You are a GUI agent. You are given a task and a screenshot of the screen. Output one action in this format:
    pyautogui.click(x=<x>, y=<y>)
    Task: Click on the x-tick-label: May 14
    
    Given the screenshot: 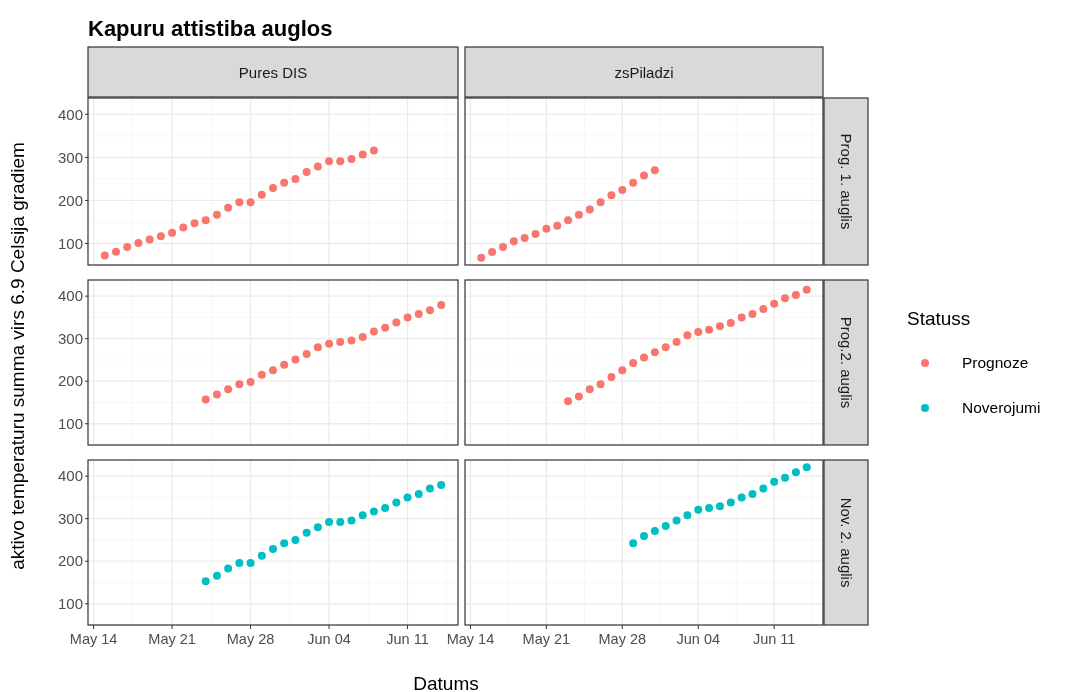 What is the action you would take?
    pyautogui.click(x=470, y=639)
    